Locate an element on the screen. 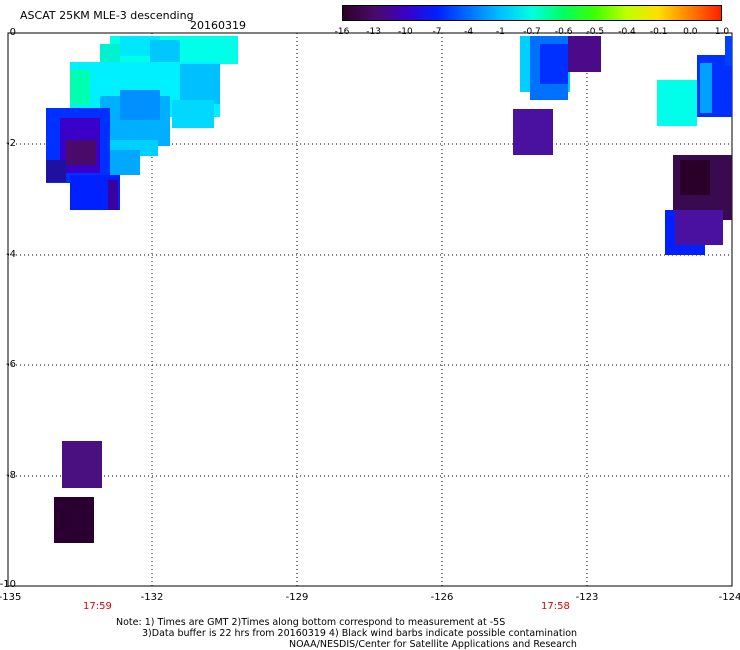 Image resolution: width=740 pixels, height=650 pixels. x-tick-label: -129 is located at coordinates (297, 597).